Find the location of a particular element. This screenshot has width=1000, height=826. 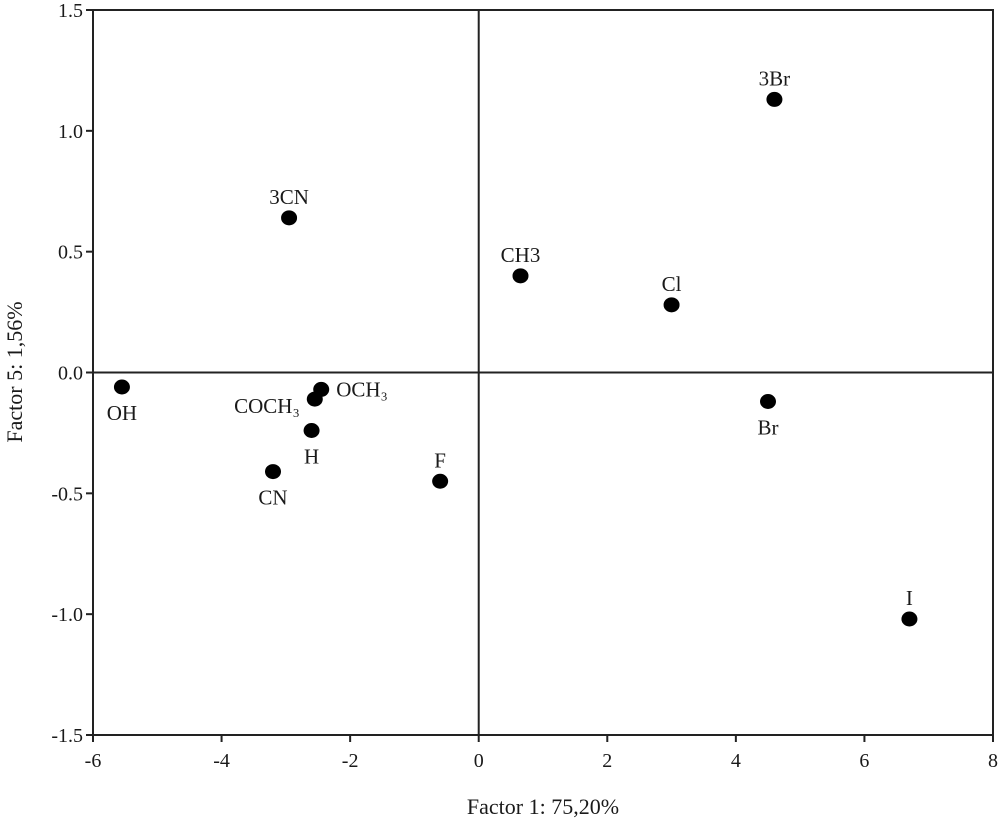

y-axis-ticks: 1.5 1.0 0.5 0.0 -0.5 -1.0 -1.5 is located at coordinates (72, 373).